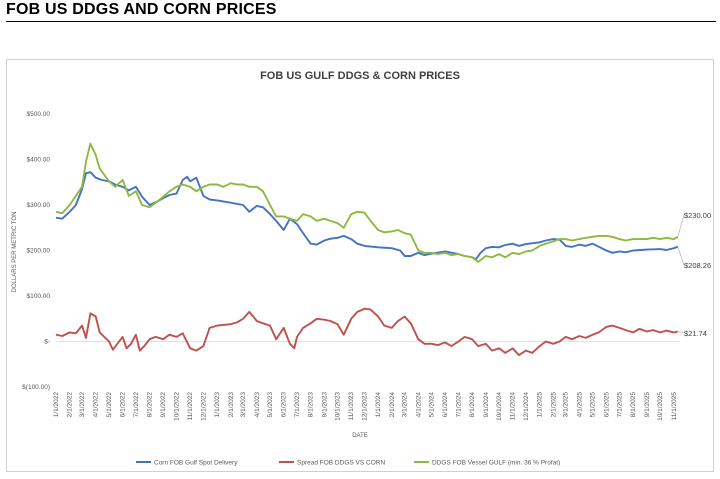  What do you see at coordinates (445, 405) in the screenshot?
I see `x-tick-label: 6/1/2024` at bounding box center [445, 405].